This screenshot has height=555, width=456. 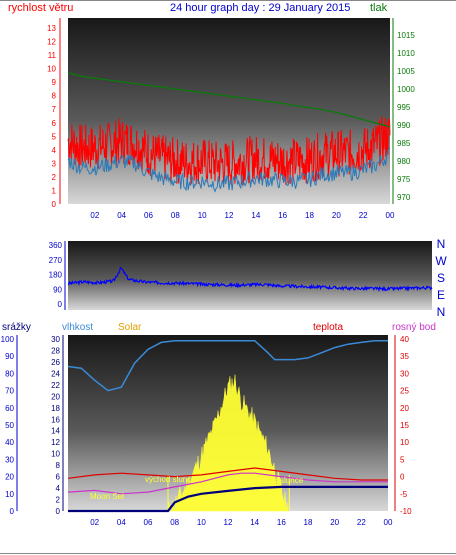 What do you see at coordinates (54, 163) in the screenshot?
I see `wind-tick: 3` at bounding box center [54, 163].